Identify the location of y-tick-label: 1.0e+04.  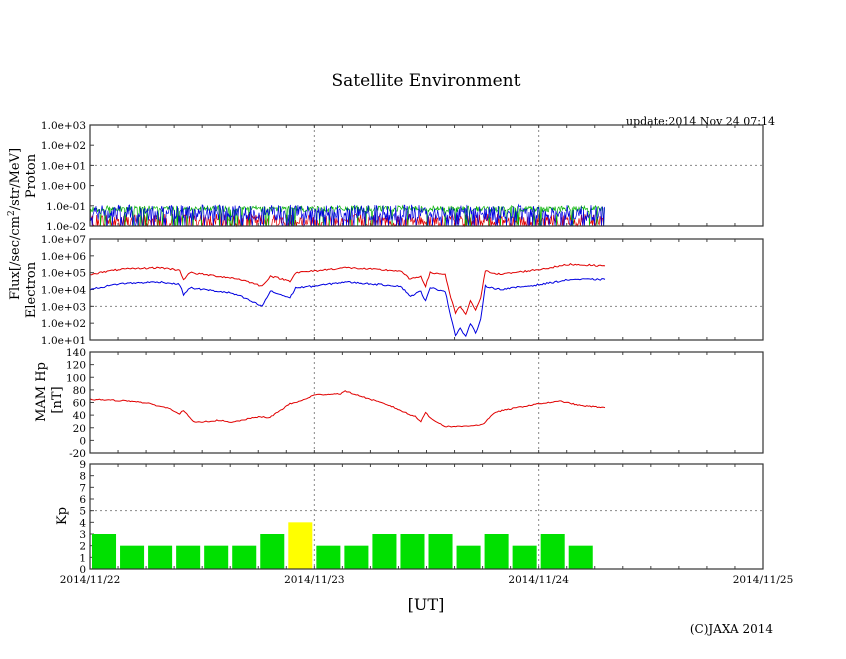
(63, 291).